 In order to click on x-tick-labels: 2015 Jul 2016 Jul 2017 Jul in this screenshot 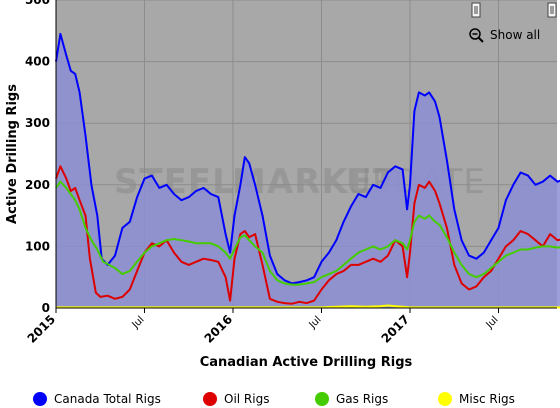, I will do `click(263, 327)`.